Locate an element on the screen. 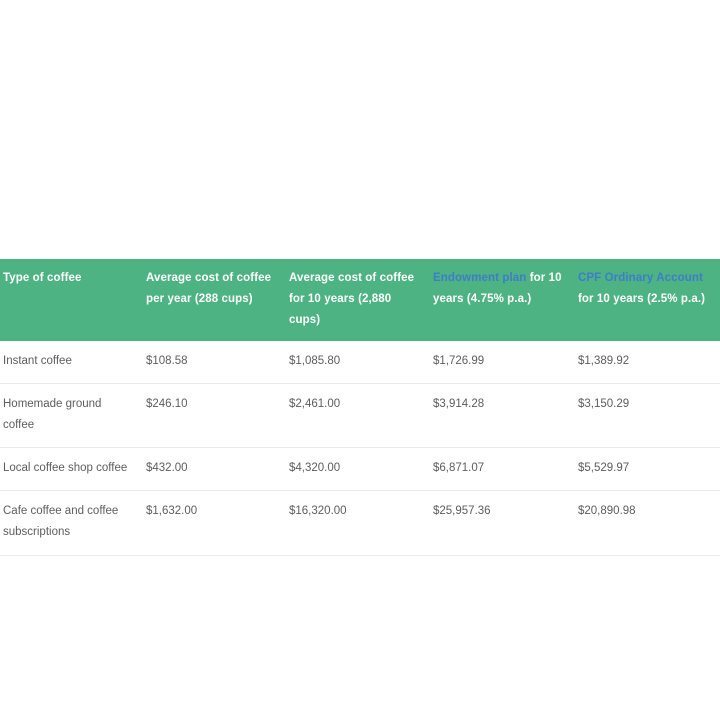 This screenshot has height=720, width=720. cell-type-of-coffee: Cafe coffee and coffee subscriptions is located at coordinates (73, 523).